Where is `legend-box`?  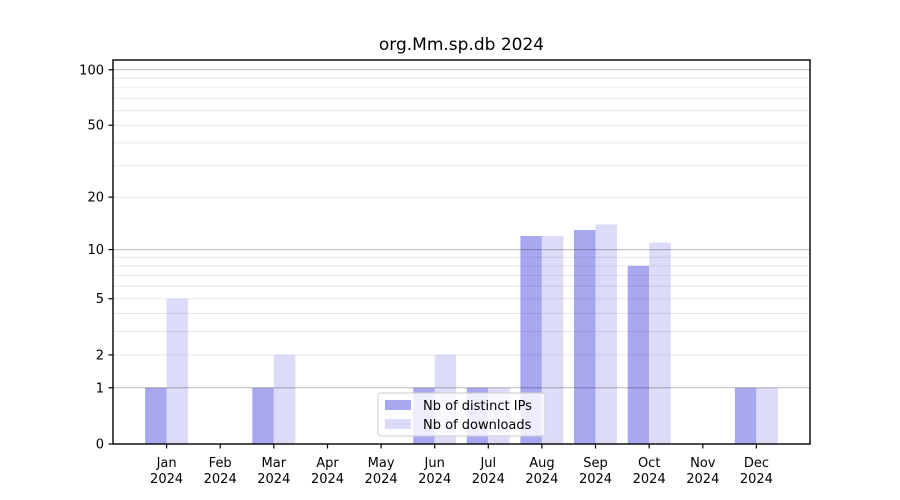 legend-box is located at coordinates (461, 414).